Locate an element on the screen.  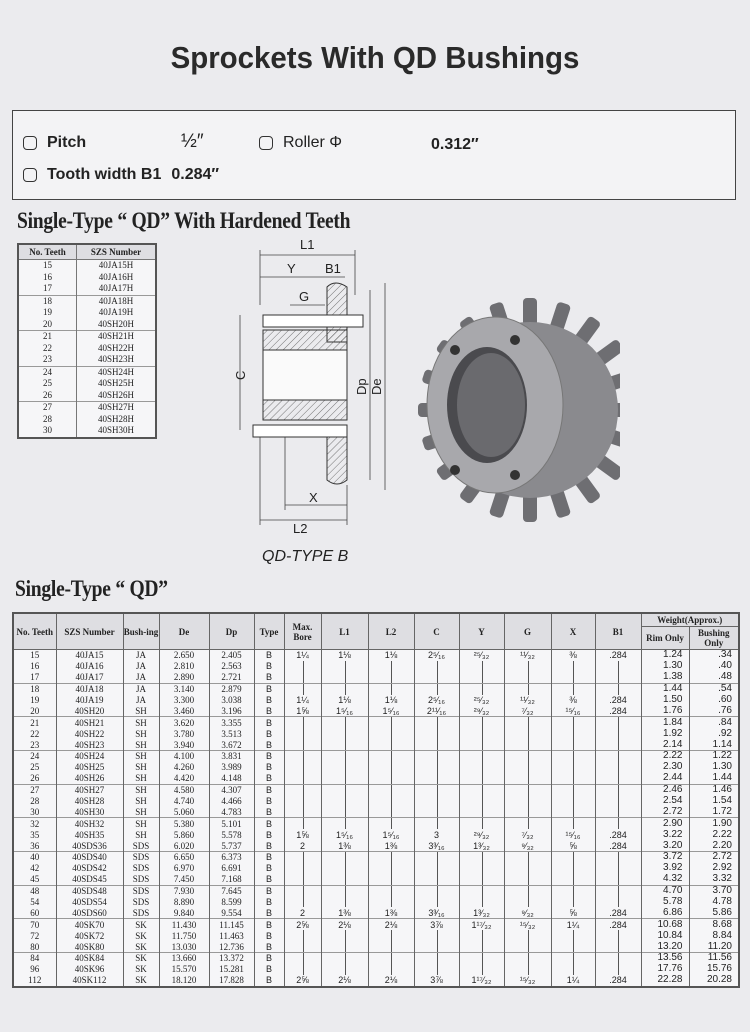
table-cell: 40JA17 is located at coordinates (89, 677).